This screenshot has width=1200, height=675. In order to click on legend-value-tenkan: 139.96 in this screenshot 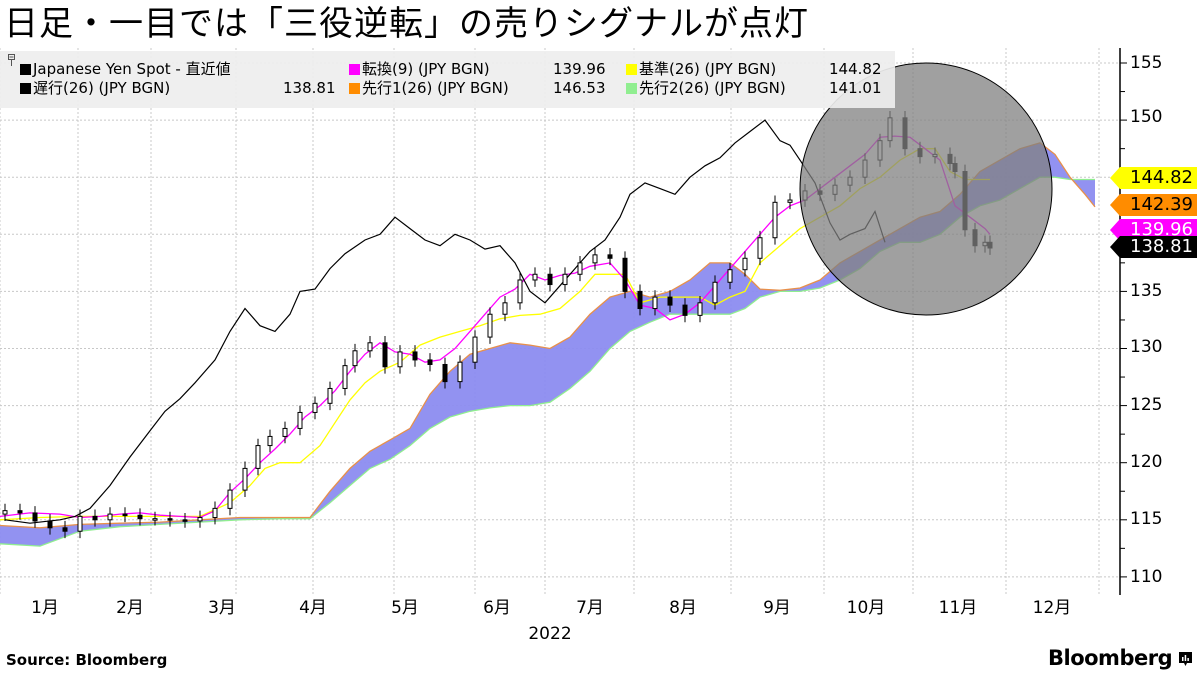, I will do `click(579, 69)`.